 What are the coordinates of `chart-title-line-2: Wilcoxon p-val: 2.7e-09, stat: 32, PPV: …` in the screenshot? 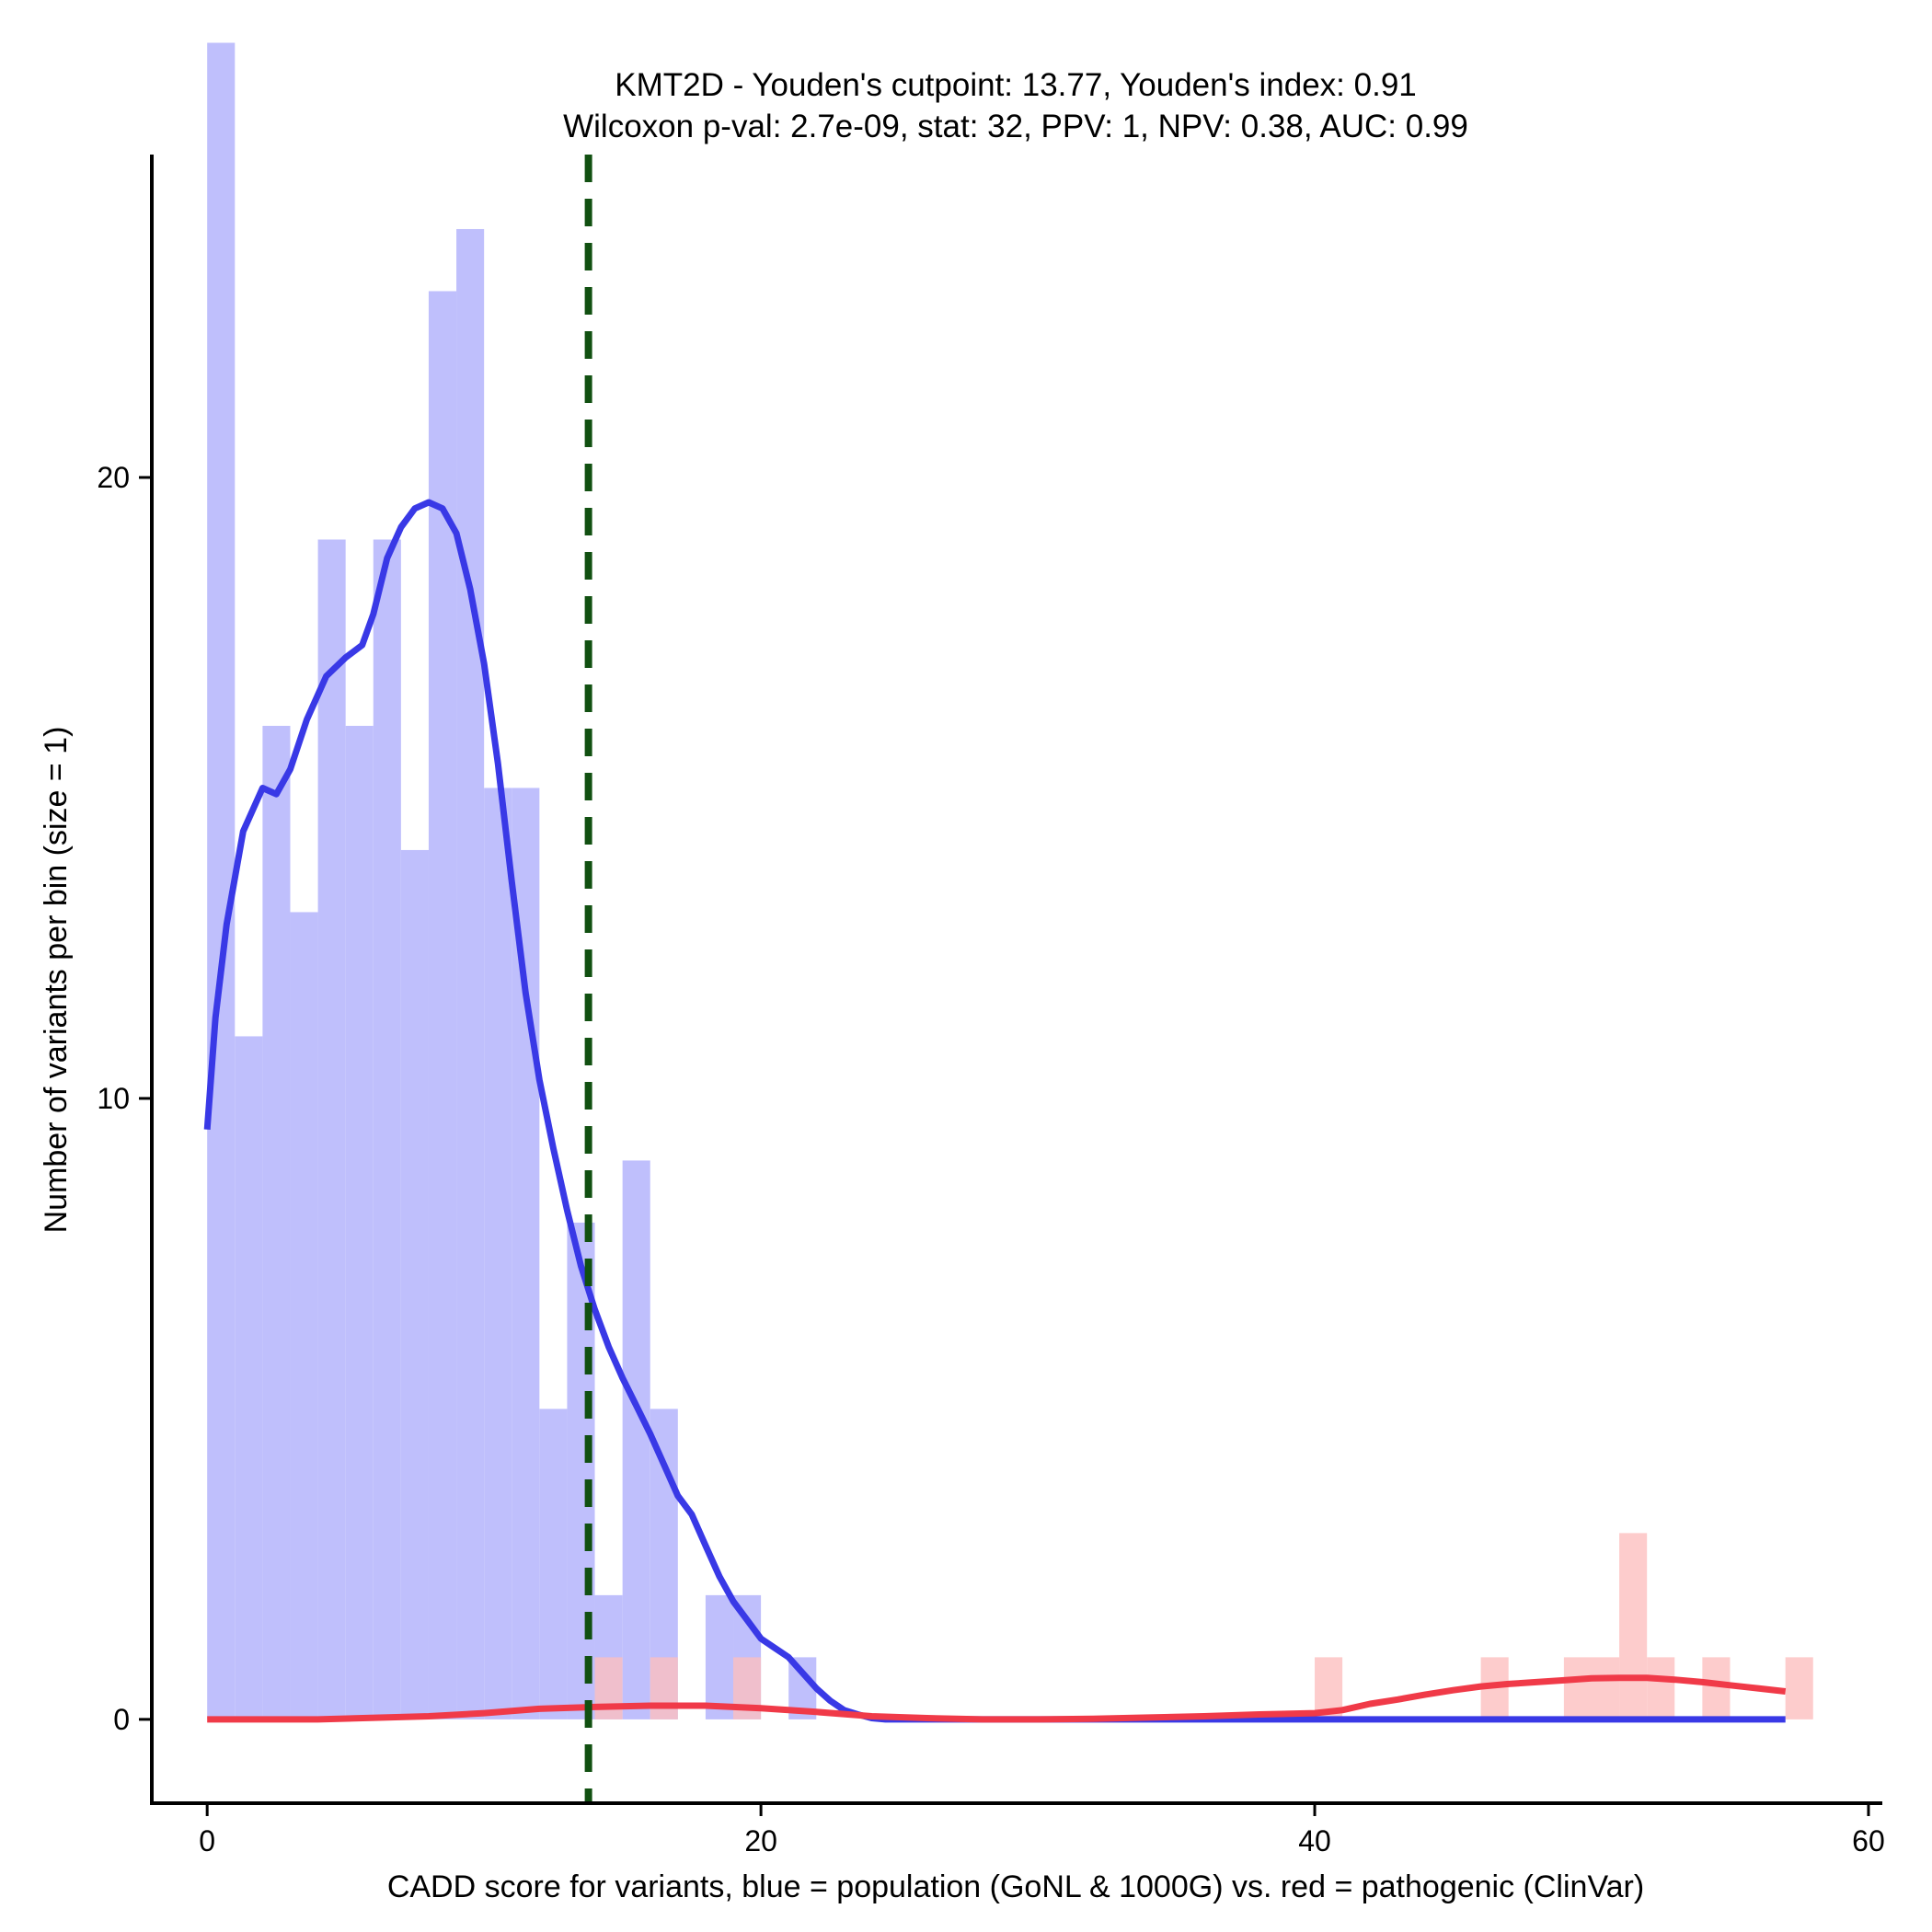 It's located at (1016, 126).